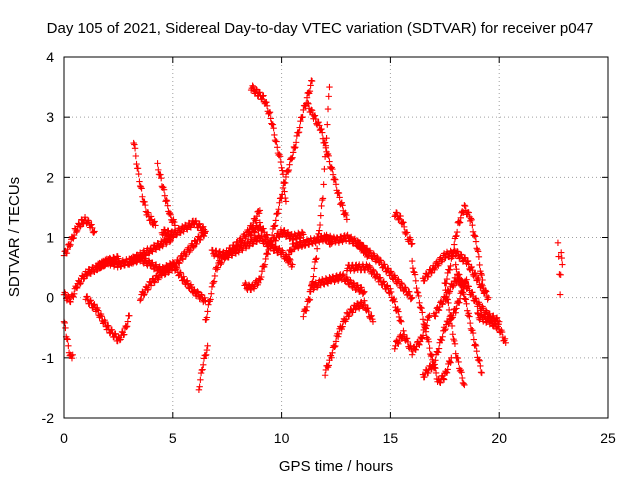 This screenshot has height=480, width=640. I want to click on x-tick-label: 0, so click(64, 438).